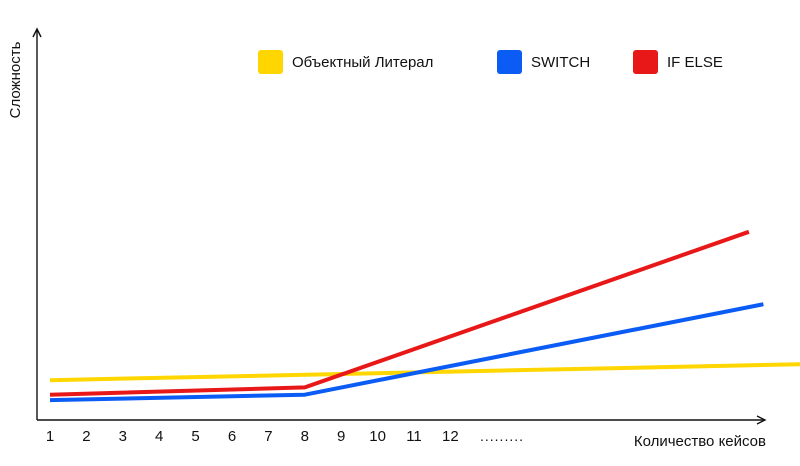  Describe the element at coordinates (195, 436) in the screenshot. I see `x-tick-label: 5` at that location.